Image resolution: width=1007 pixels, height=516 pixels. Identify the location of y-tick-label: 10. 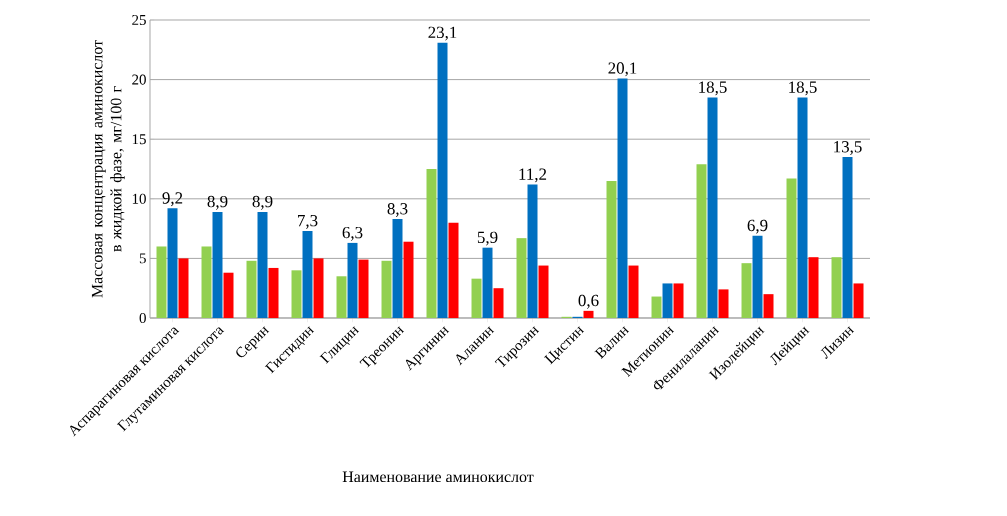
(139, 198).